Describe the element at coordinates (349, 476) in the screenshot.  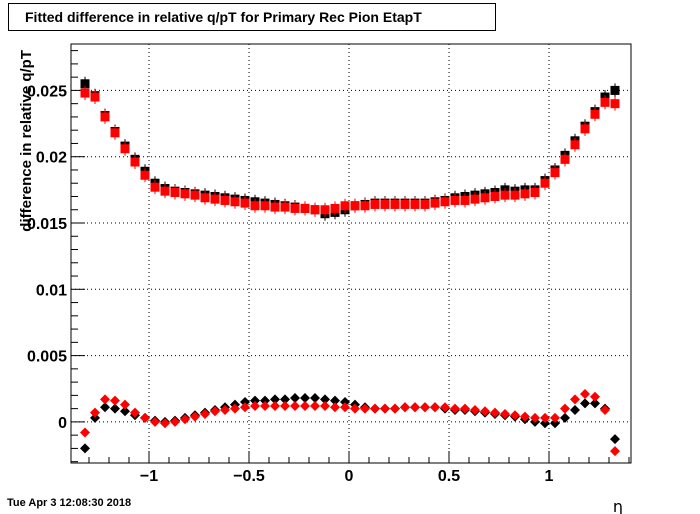
I see `x-tick-label: 0` at that location.